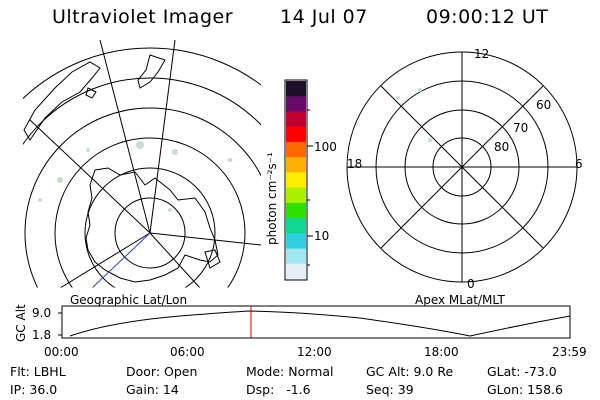  I want to click on mlt-label-left: 18, so click(355, 164).